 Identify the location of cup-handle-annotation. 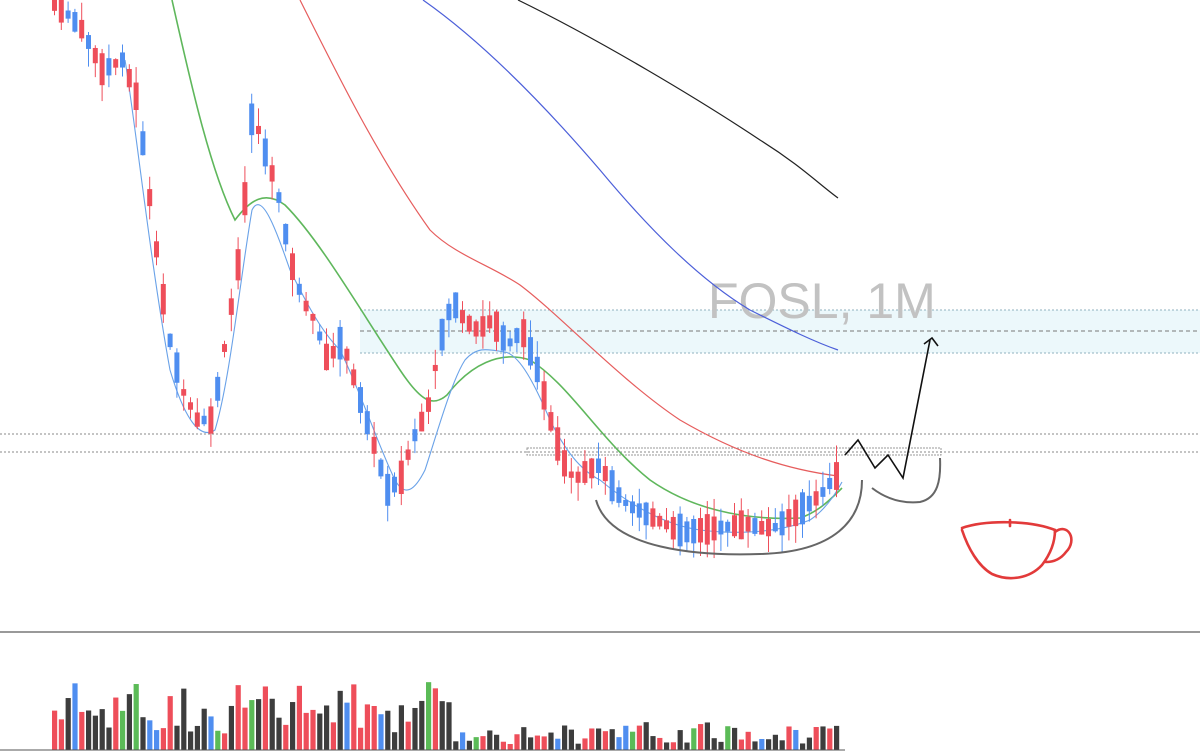
(768, 446).